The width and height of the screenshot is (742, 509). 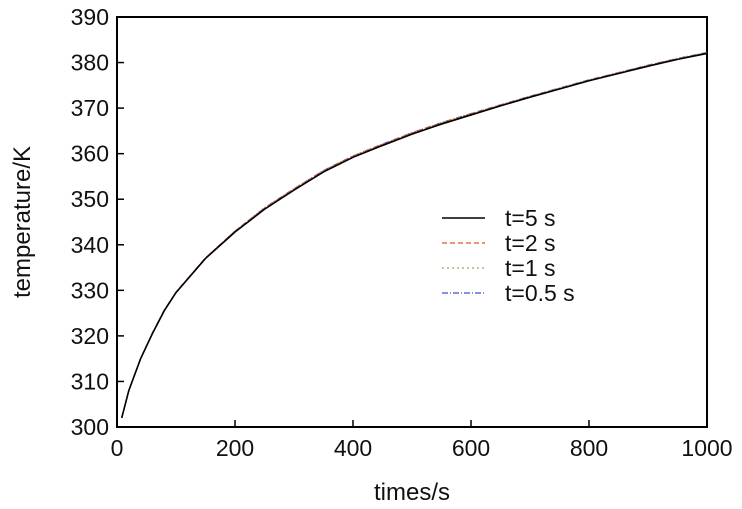 I want to click on y-tick-label: 360, so click(x=90, y=154).